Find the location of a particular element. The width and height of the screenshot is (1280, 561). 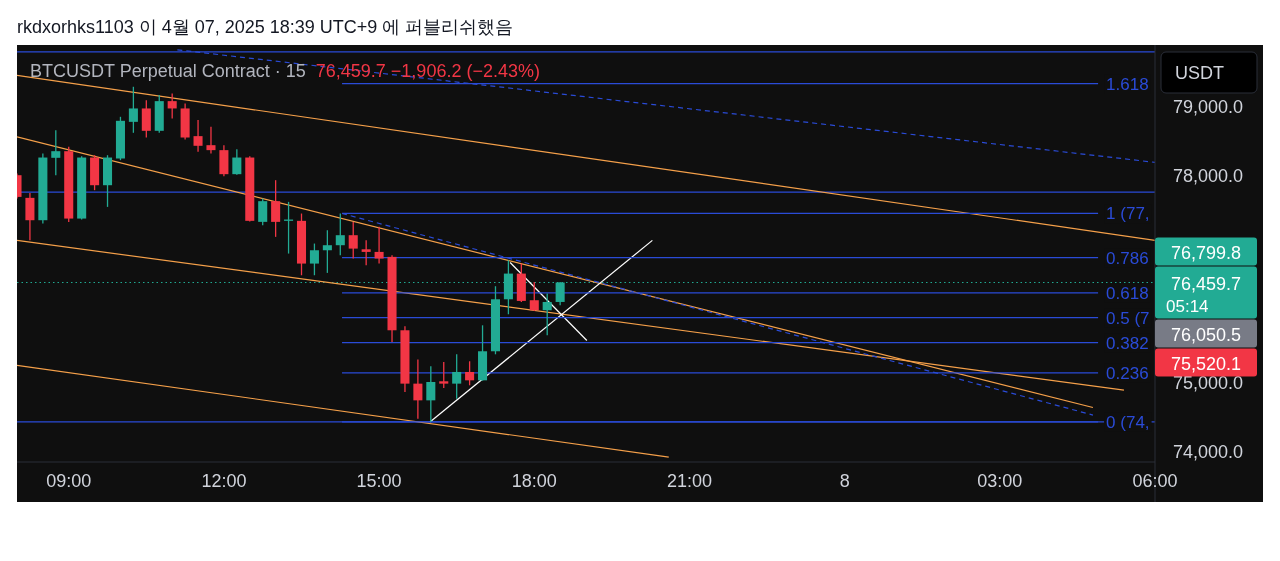

text: 05:14 is located at coordinates (1187, 306).